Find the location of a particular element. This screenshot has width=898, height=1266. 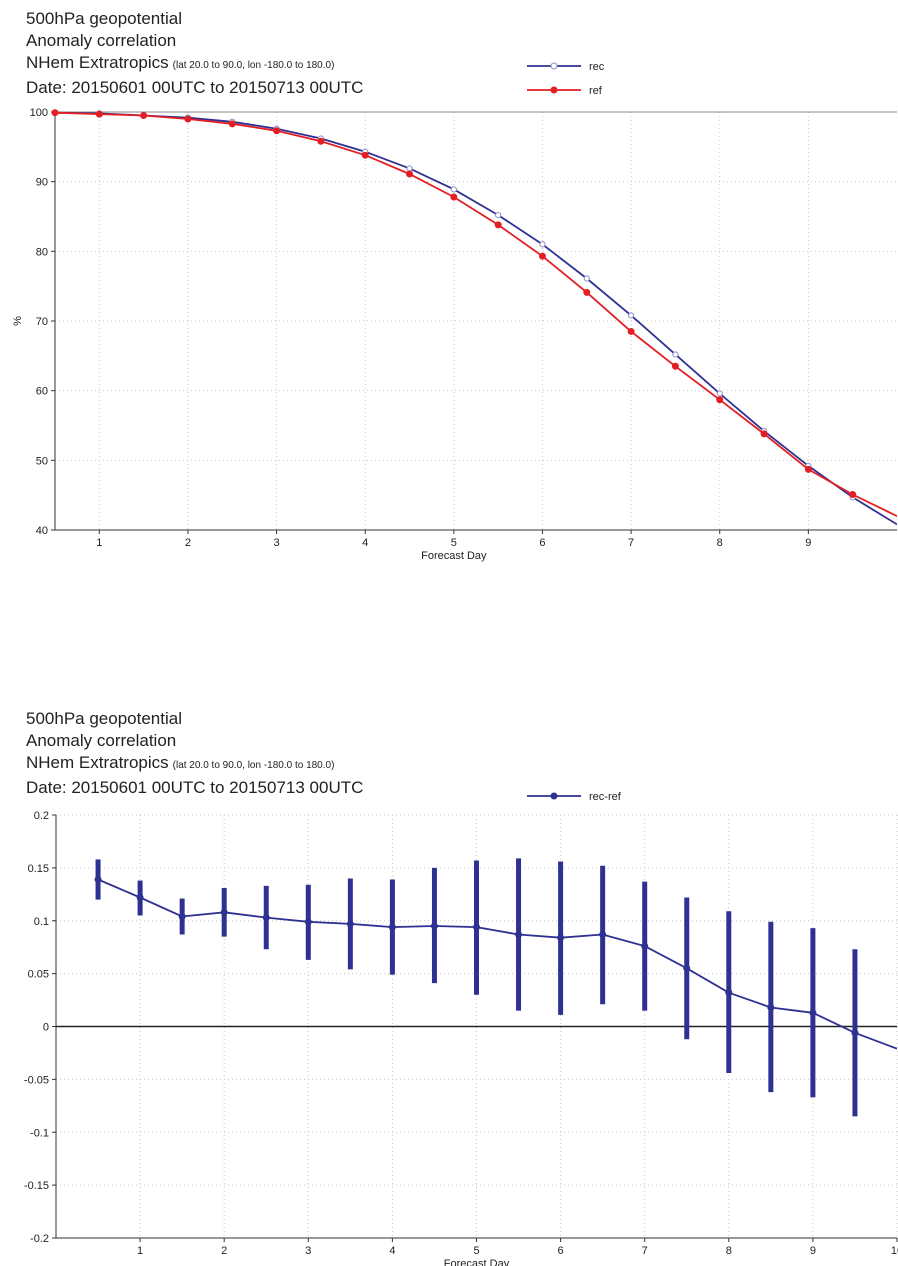

chart-title-line-2: Anomaly correlation is located at coordinates (101, 740).